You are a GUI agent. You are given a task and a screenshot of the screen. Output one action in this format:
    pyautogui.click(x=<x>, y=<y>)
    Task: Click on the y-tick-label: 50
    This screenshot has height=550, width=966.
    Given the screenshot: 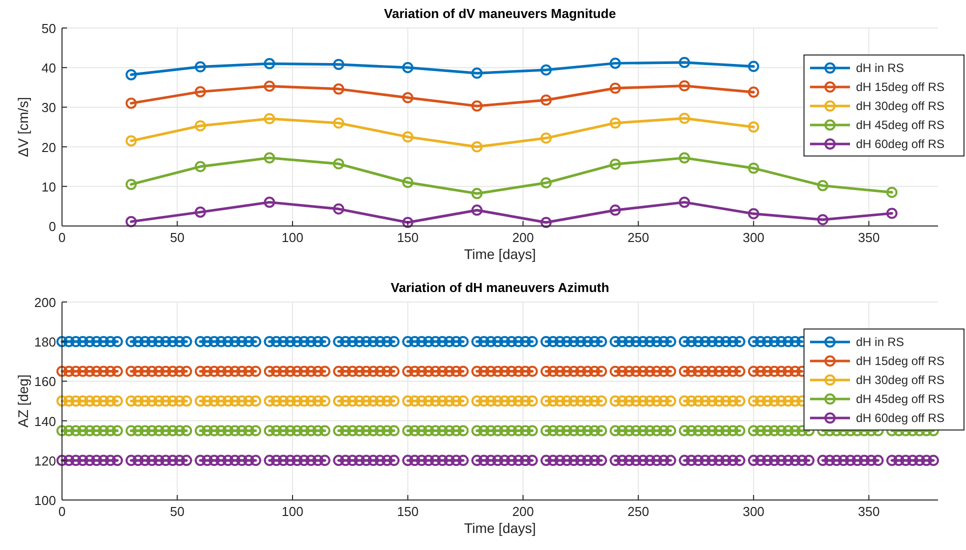 What is the action you would take?
    pyautogui.click(x=49, y=28)
    